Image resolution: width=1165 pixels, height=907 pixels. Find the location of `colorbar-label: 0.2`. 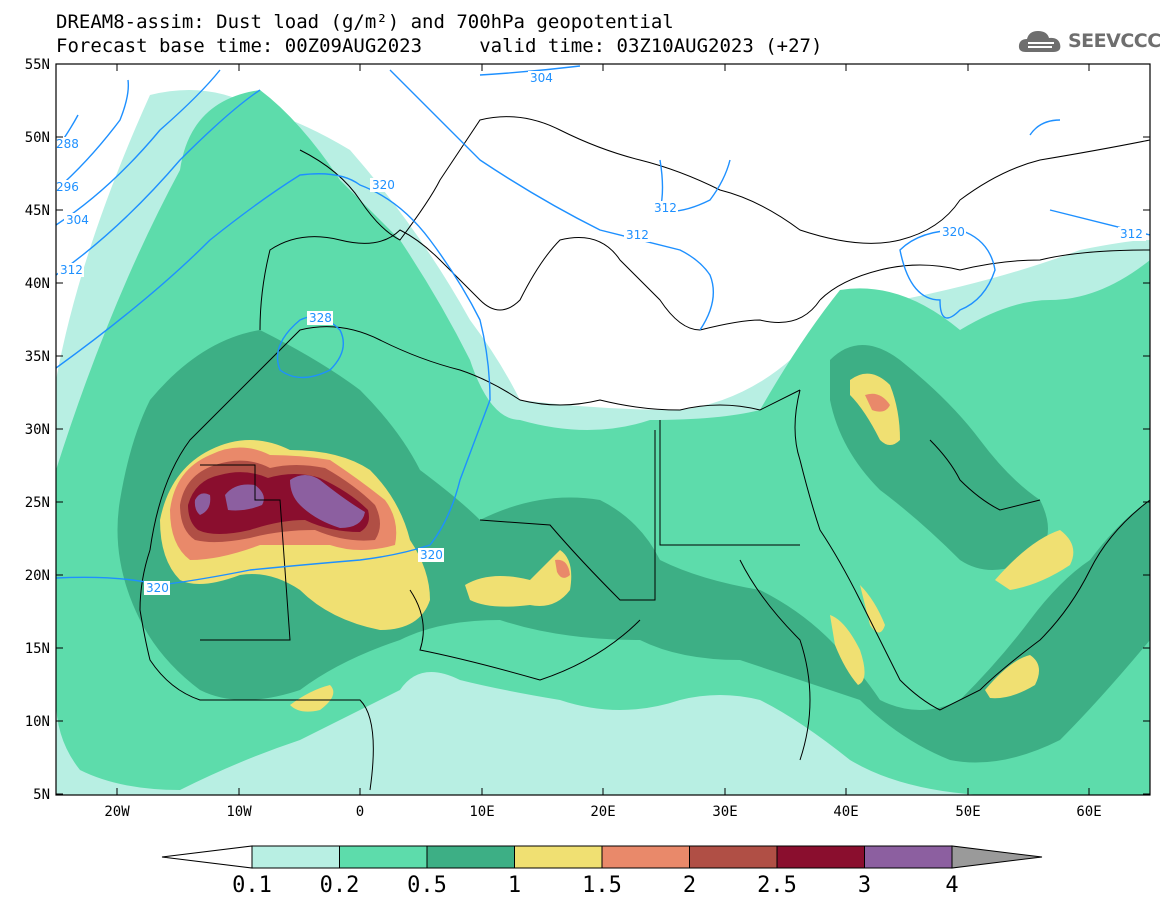

colorbar-label: 0.2 is located at coordinates (340, 885).